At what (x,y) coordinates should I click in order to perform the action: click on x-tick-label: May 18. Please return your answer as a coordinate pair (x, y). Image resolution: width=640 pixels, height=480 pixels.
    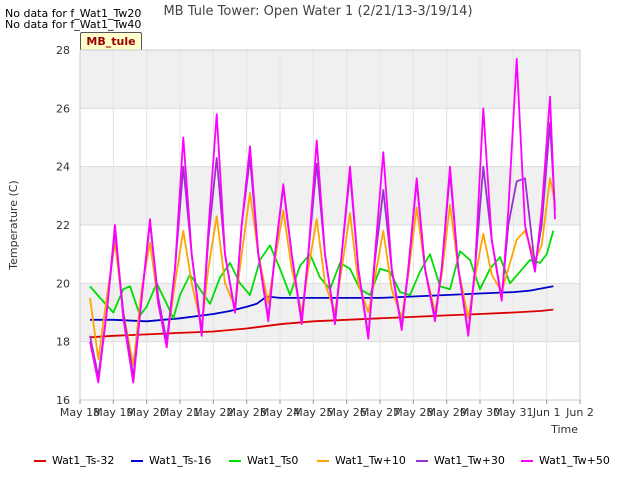
    Looking at the image, I should click on (80, 412).